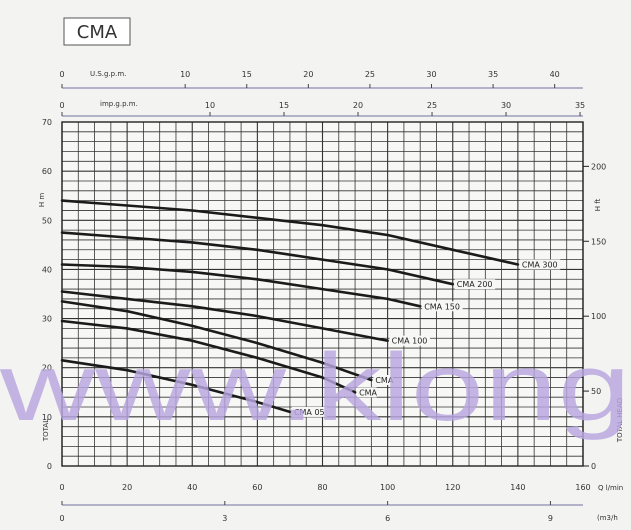  I want to click on chart-title: CMA, so click(97, 32).